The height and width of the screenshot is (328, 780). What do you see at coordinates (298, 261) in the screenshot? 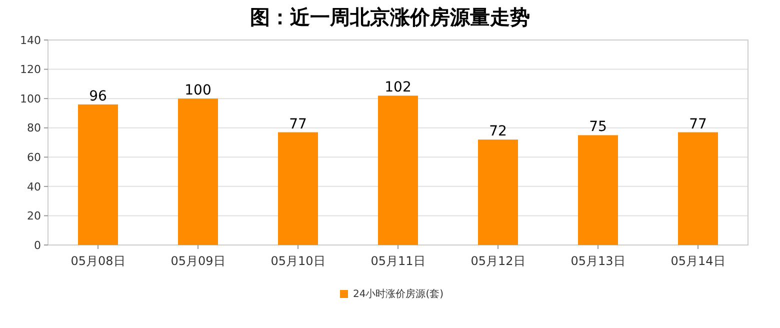
I see `x-tick-label: 05月10日` at bounding box center [298, 261].